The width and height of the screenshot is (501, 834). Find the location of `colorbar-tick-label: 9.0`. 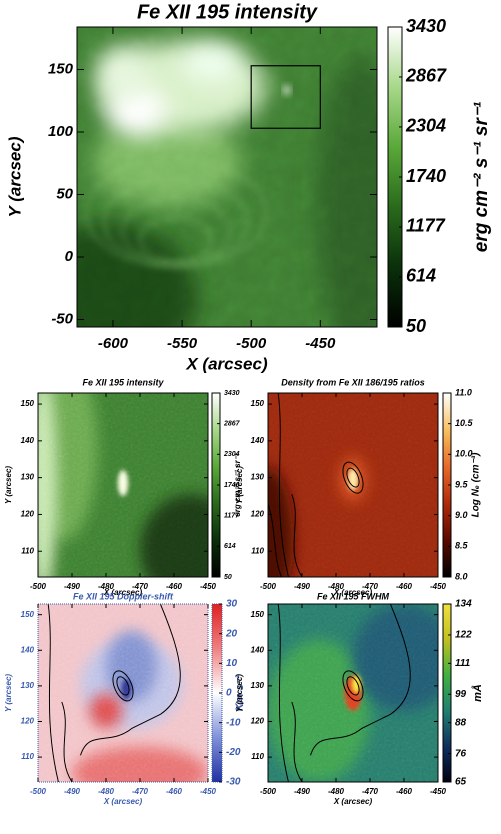

colorbar-tick-label: 9.0 is located at coordinates (461, 515).